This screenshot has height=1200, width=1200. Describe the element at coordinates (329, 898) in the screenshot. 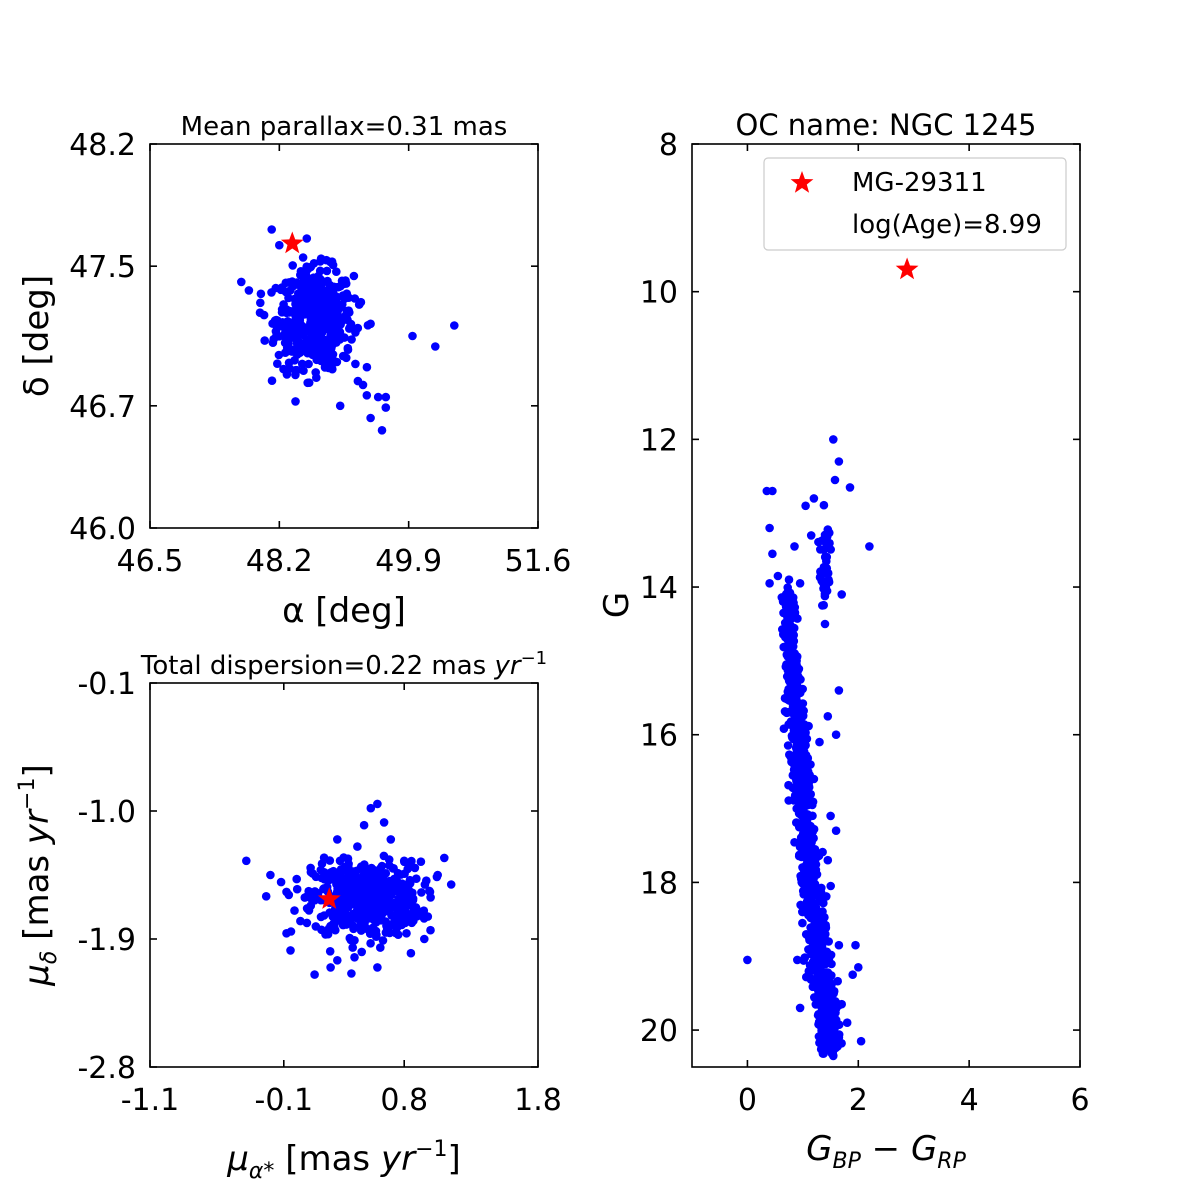

I see `target-star-marker` at that location.